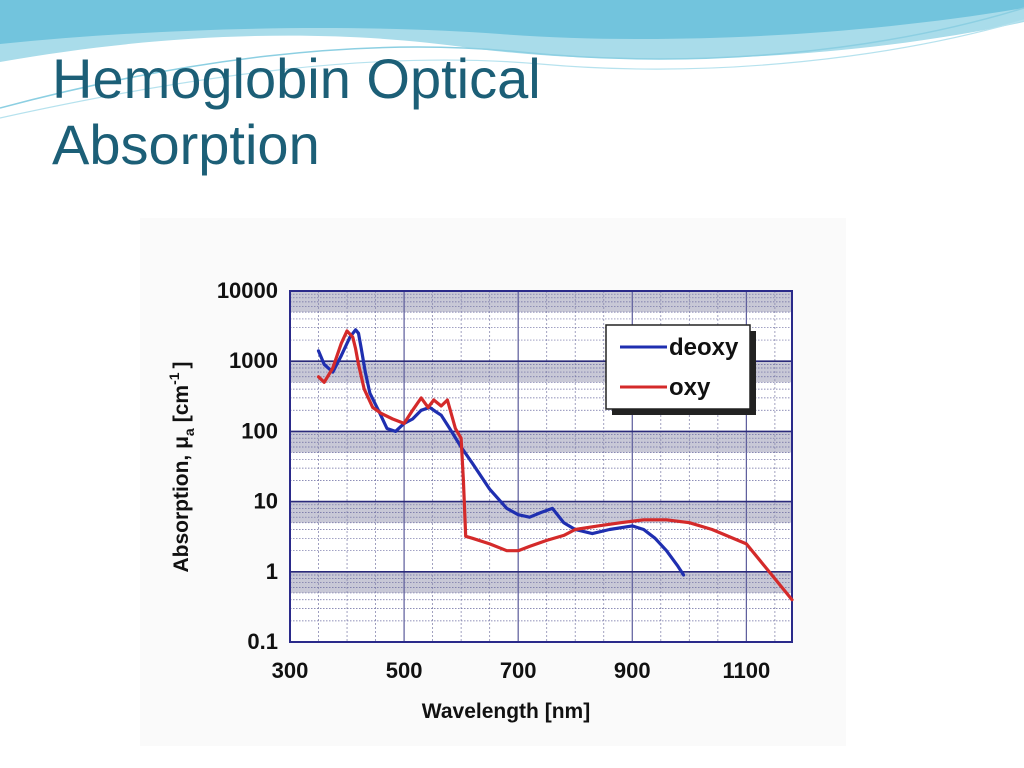 The width and height of the screenshot is (1024, 768). What do you see at coordinates (296, 78) in the screenshot?
I see `slide-title-line-1: Hemoglobin Optical` at bounding box center [296, 78].